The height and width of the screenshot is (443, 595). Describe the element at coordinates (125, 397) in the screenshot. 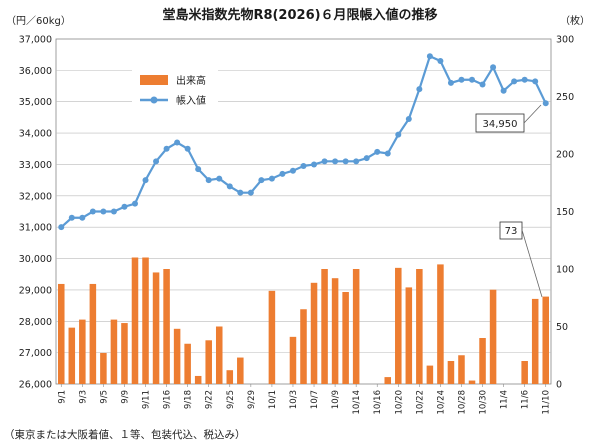

I see `x-tick-label: 9/9` at that location.